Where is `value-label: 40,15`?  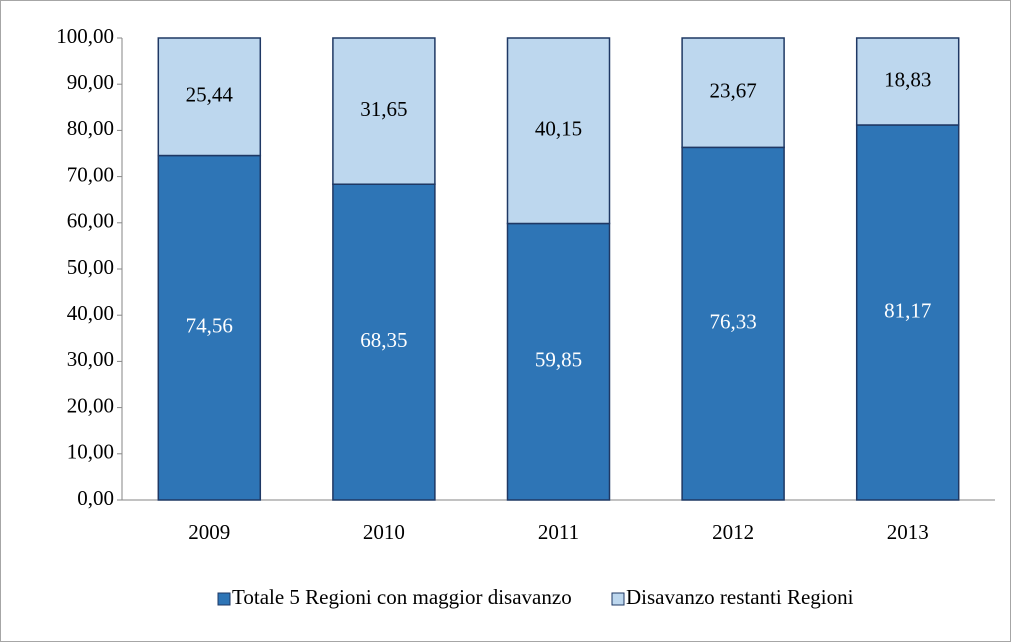 value-label: 40,15 is located at coordinates (558, 129).